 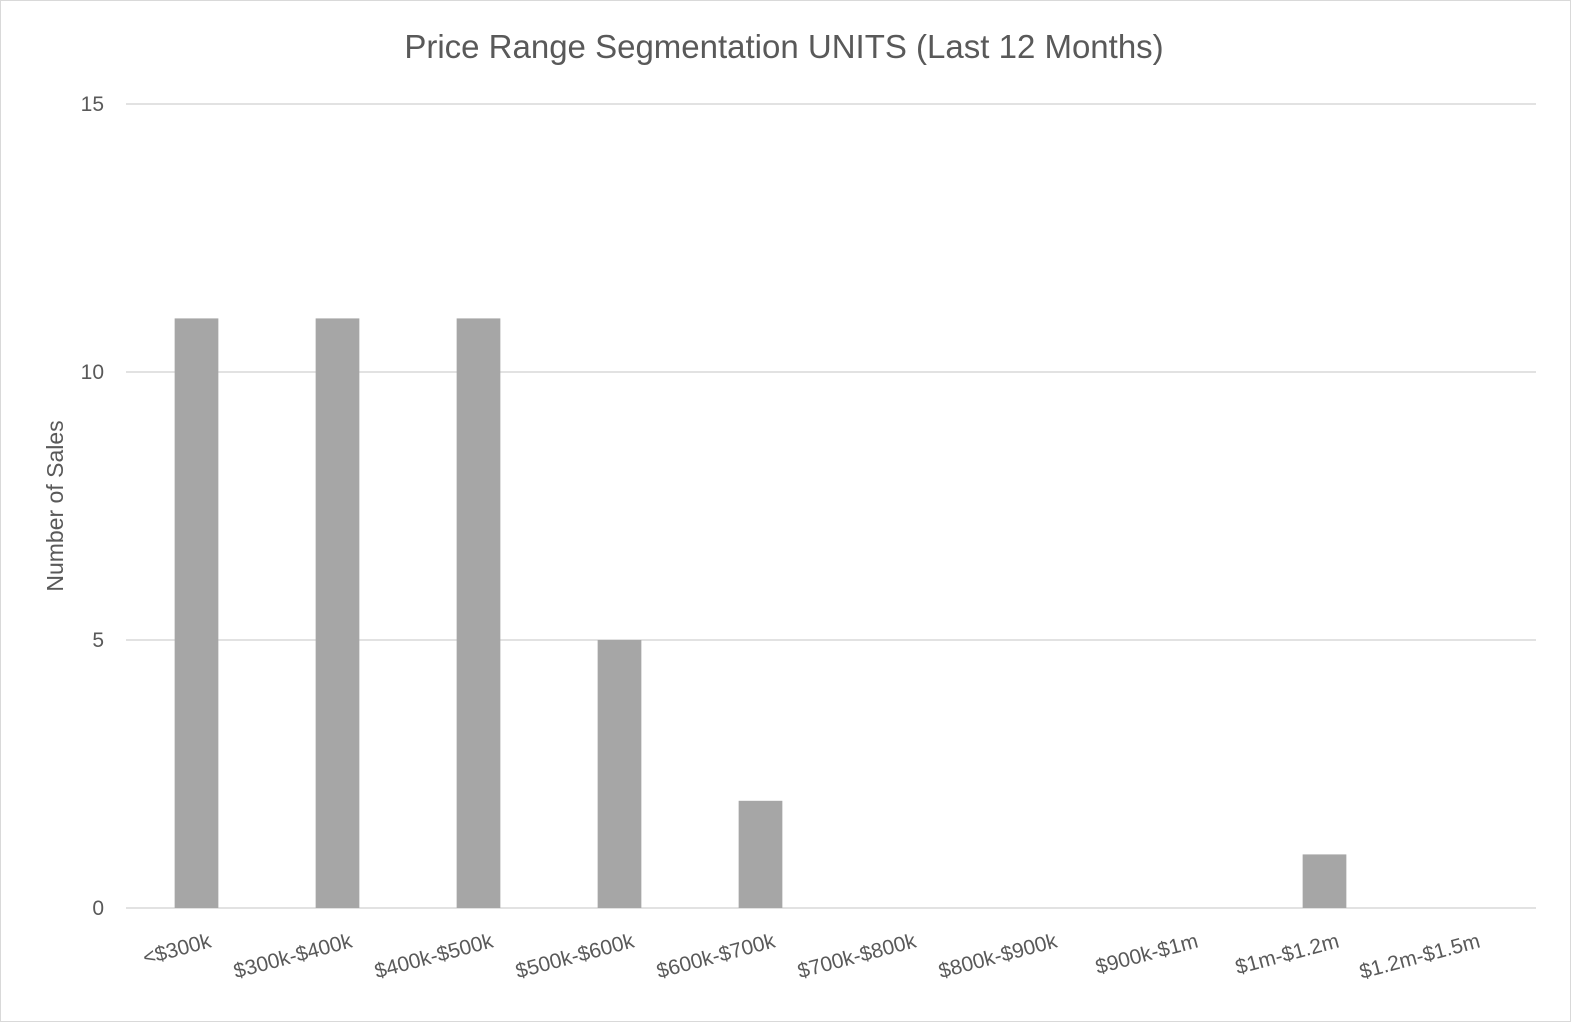 I want to click on x-tick-label: $400k-$500k, so click(x=434, y=956).